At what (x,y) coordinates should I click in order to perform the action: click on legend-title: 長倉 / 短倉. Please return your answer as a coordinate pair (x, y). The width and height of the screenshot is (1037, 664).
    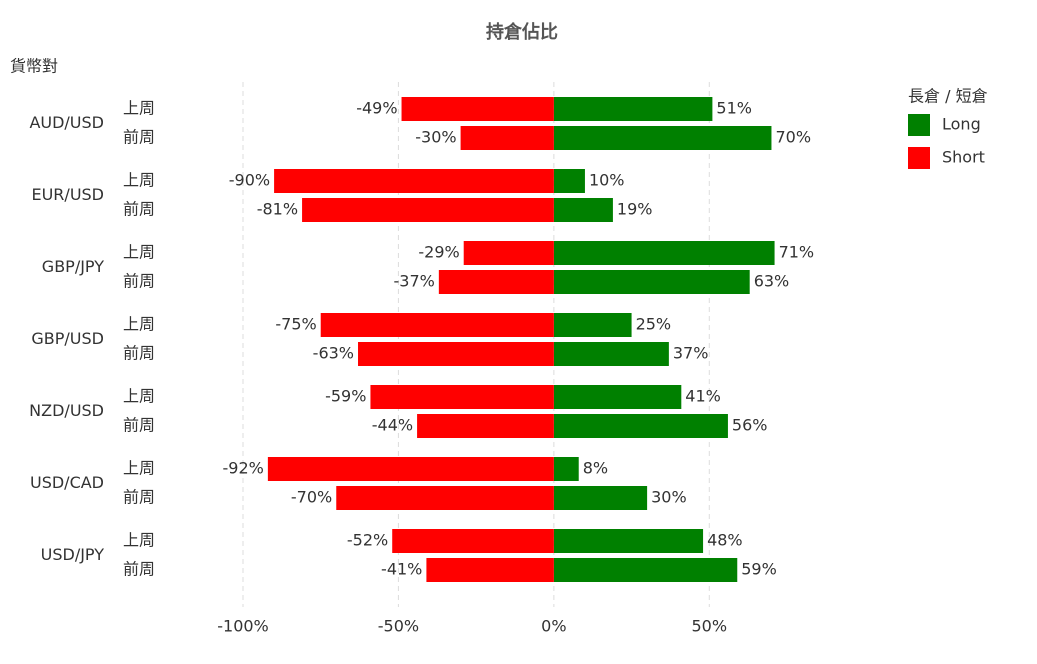
    Looking at the image, I should click on (948, 96).